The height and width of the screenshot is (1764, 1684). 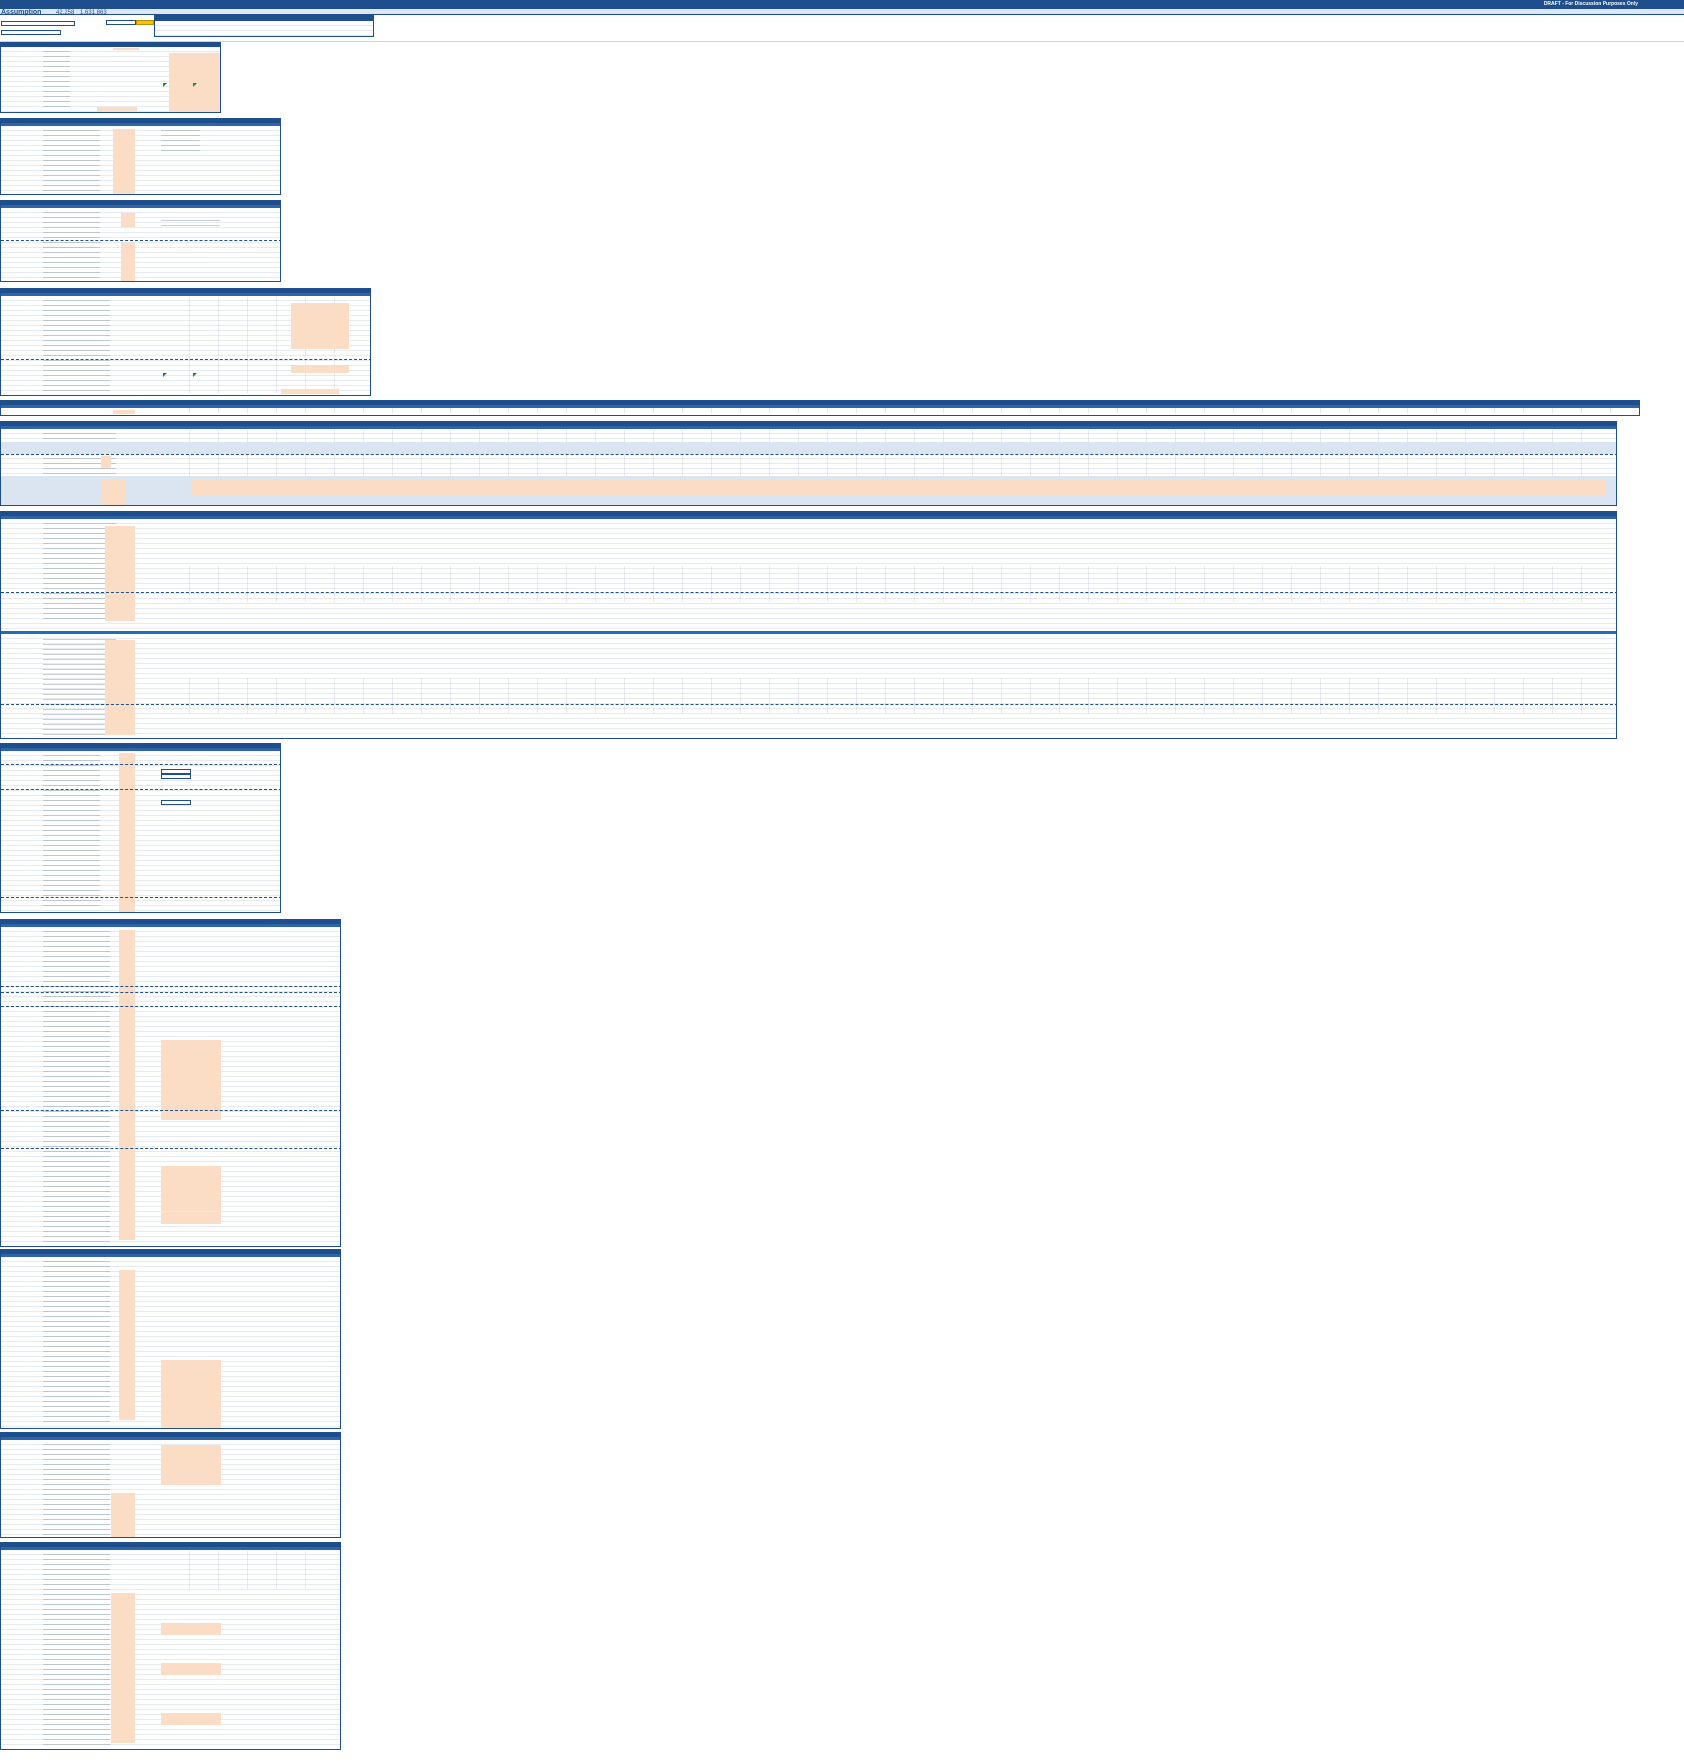 What do you see at coordinates (842, 41) in the screenshot?
I see `top-separator` at bounding box center [842, 41].